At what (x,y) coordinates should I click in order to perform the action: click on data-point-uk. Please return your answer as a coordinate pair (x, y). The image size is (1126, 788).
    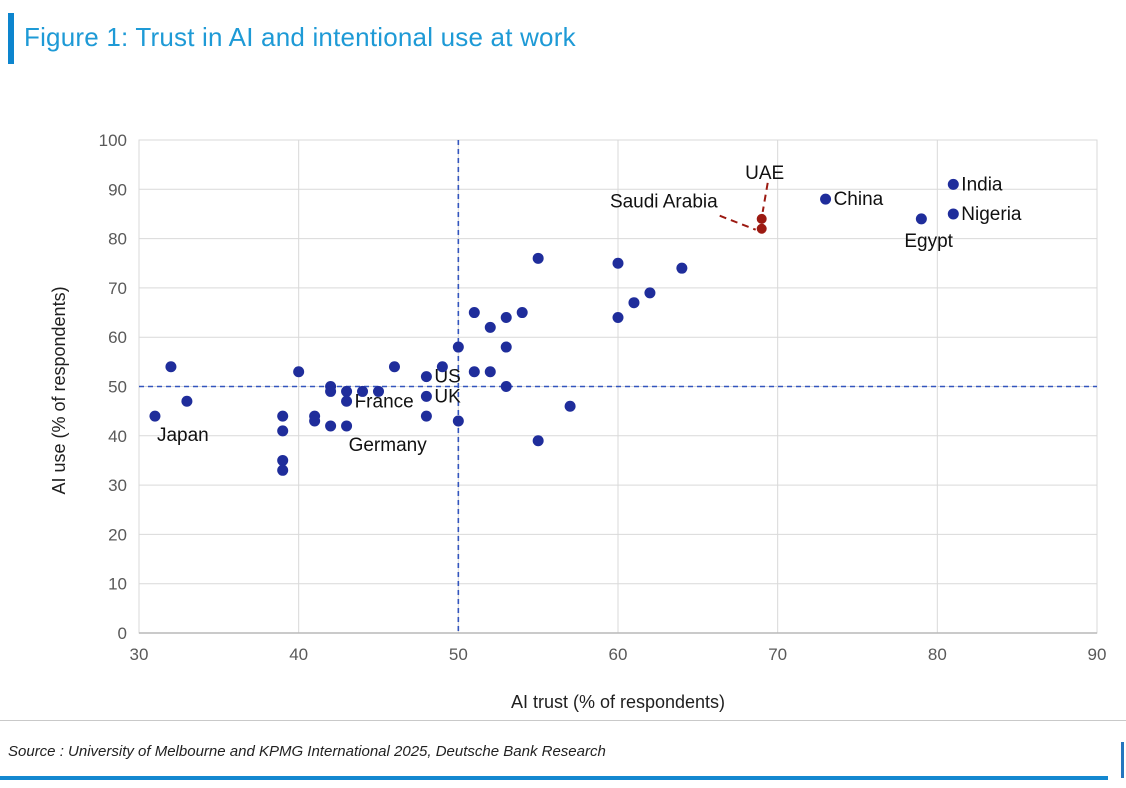
    Looking at the image, I should click on (426, 396).